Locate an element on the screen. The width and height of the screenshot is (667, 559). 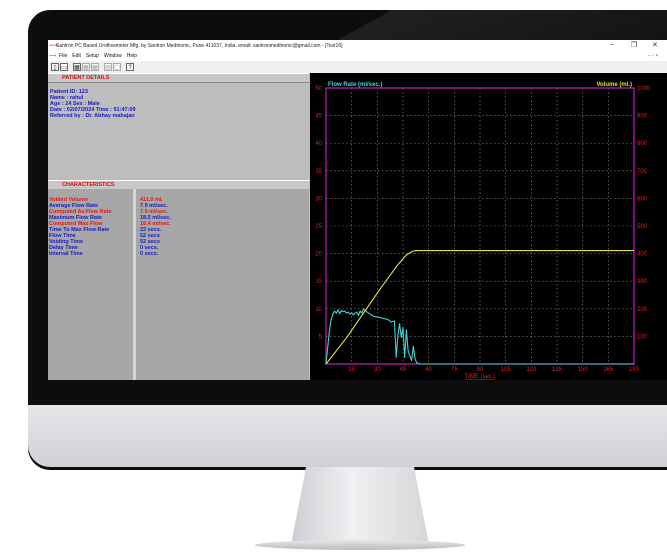
characteristic-label: Voiding Time is located at coordinates (66, 242).